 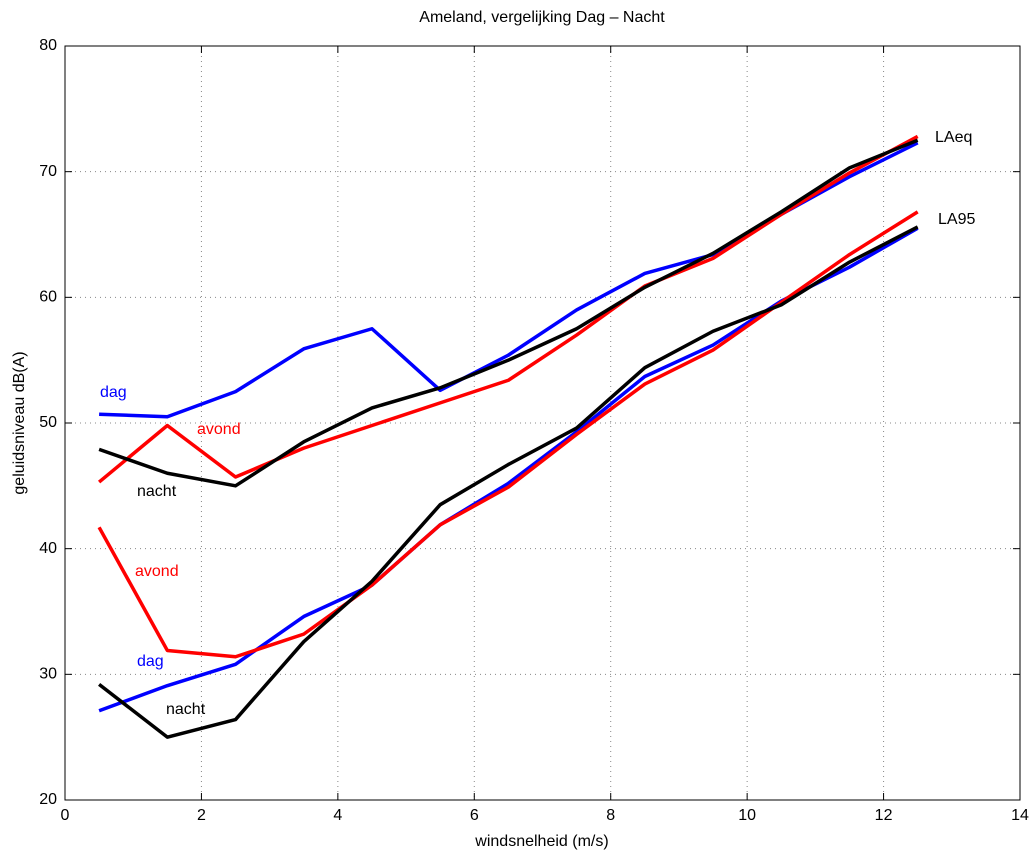 I want to click on x-tick-label: 2, so click(x=201, y=815).